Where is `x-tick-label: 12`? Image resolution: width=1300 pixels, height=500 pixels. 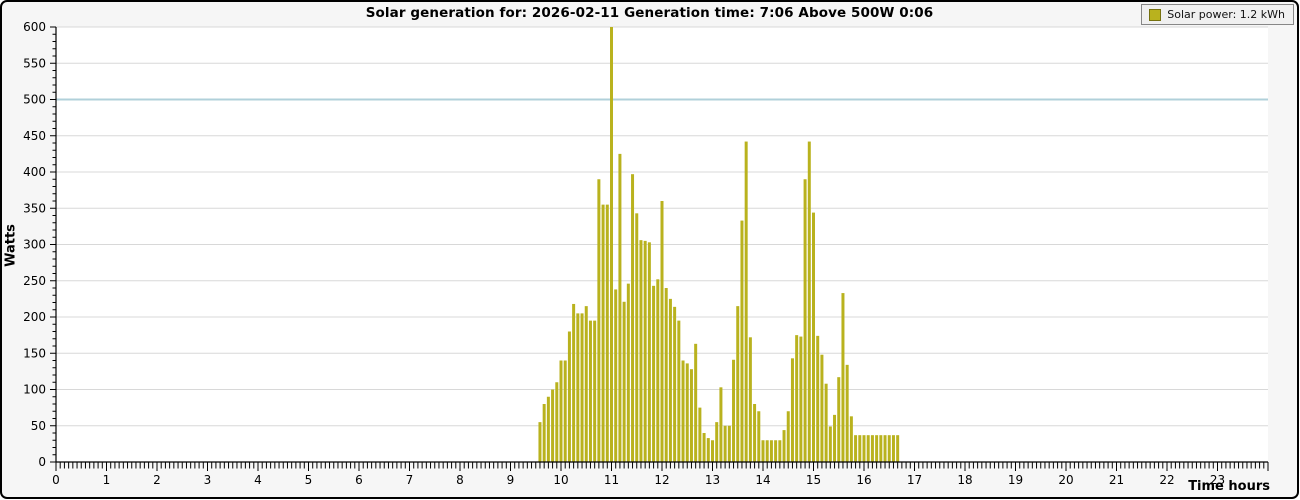 x-tick-label: 12 is located at coordinates (661, 480).